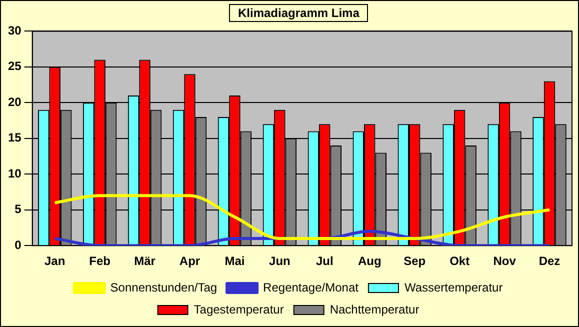 The image size is (579, 327). What do you see at coordinates (279, 261) in the screenshot?
I see `x-tick-label: Jun` at bounding box center [279, 261].